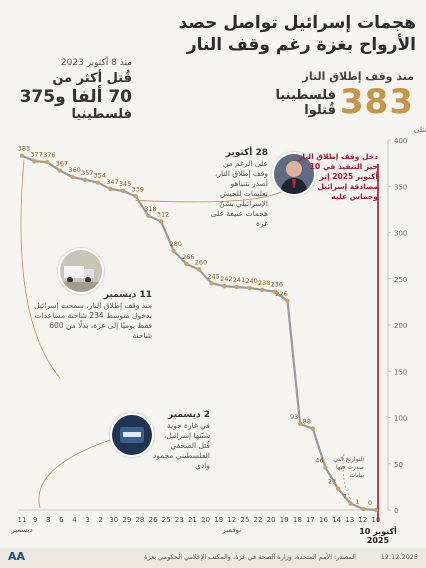 This screenshot has height=568, width=426. What do you see at coordinates (400, 419) in the screenshot?
I see `y-tick-label: 100` at bounding box center [400, 419].